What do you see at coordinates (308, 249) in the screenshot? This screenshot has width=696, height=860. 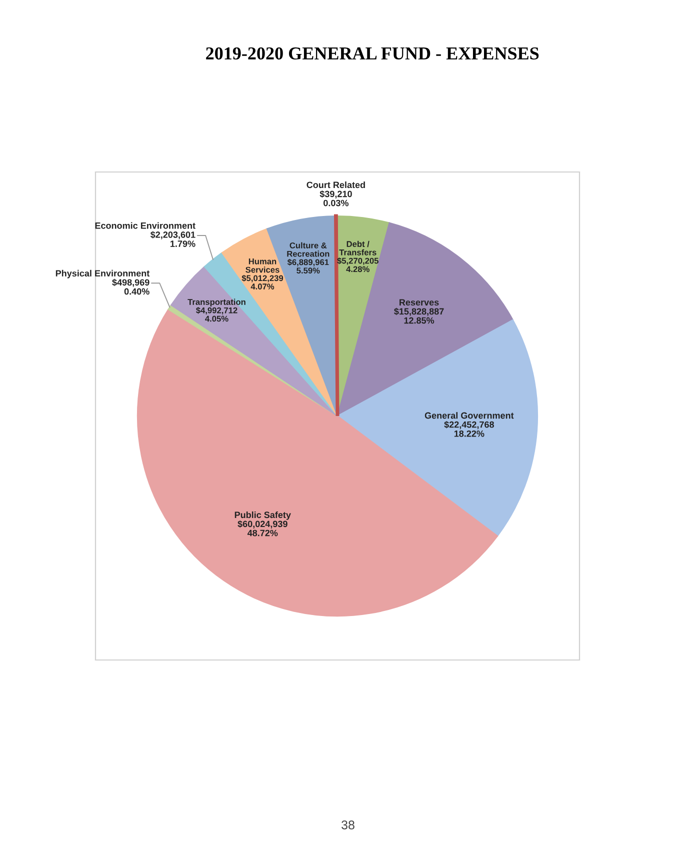 I see `slice-label: Culture & Recreation` at bounding box center [308, 249].